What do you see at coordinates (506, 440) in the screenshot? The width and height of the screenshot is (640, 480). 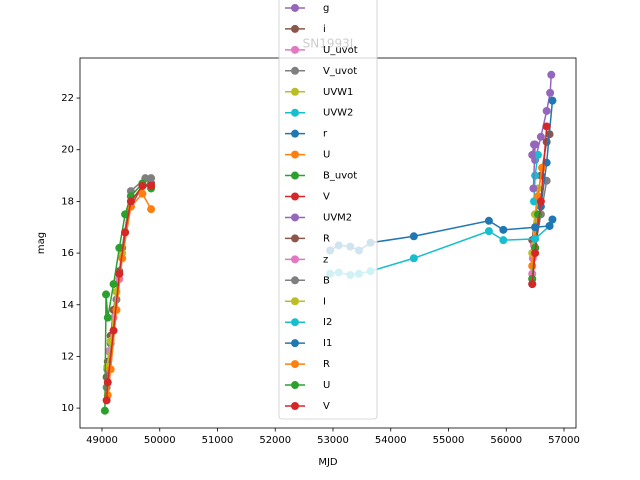 I see `x-tick-label: 56000` at bounding box center [506, 440].